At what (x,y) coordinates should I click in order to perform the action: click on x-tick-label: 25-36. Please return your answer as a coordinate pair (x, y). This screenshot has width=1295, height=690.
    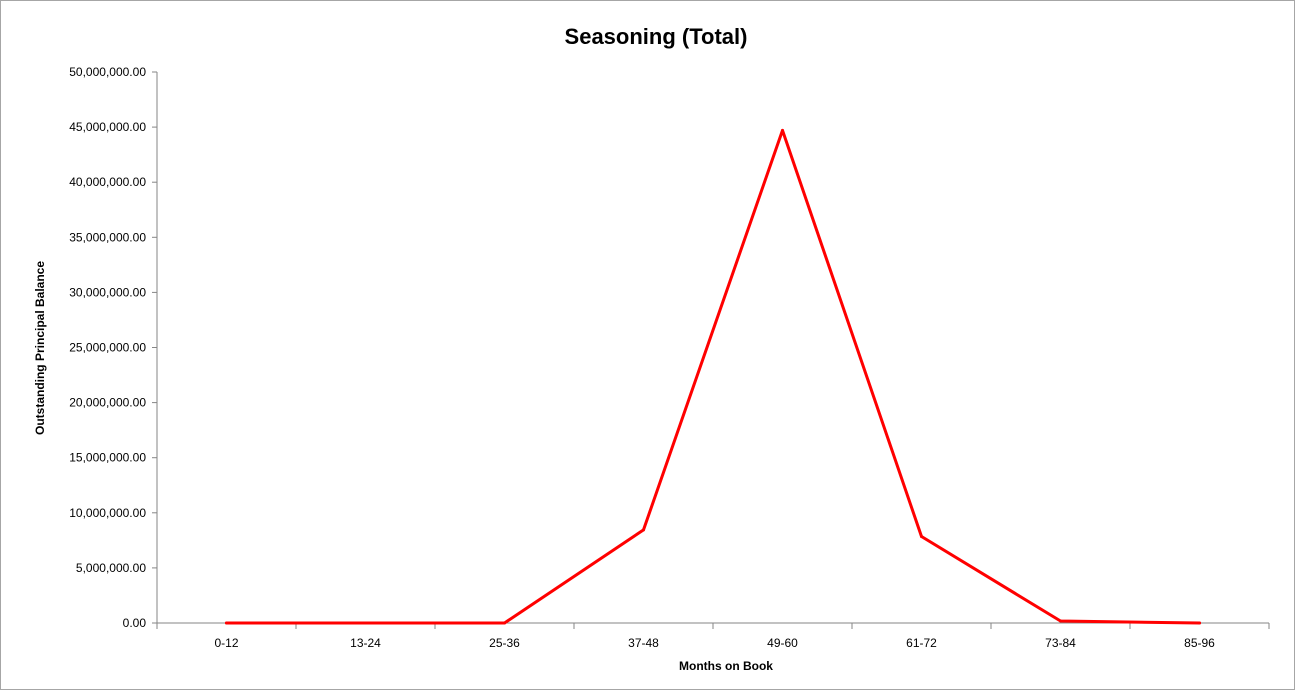
    Looking at the image, I should click on (504, 643).